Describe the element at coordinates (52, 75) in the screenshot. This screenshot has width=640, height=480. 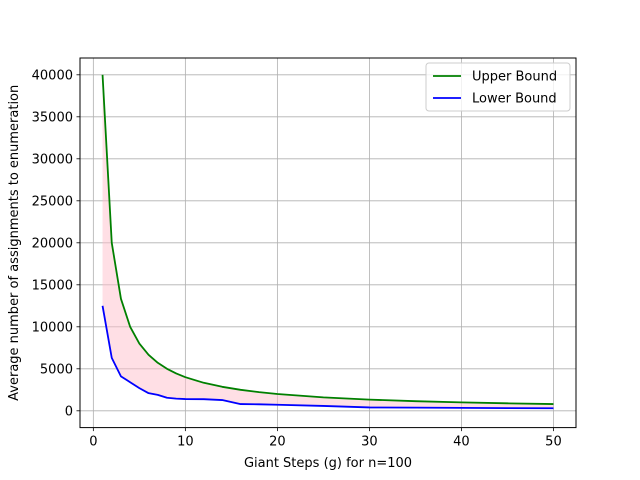
I see `y-tick-label: 40000` at that location.